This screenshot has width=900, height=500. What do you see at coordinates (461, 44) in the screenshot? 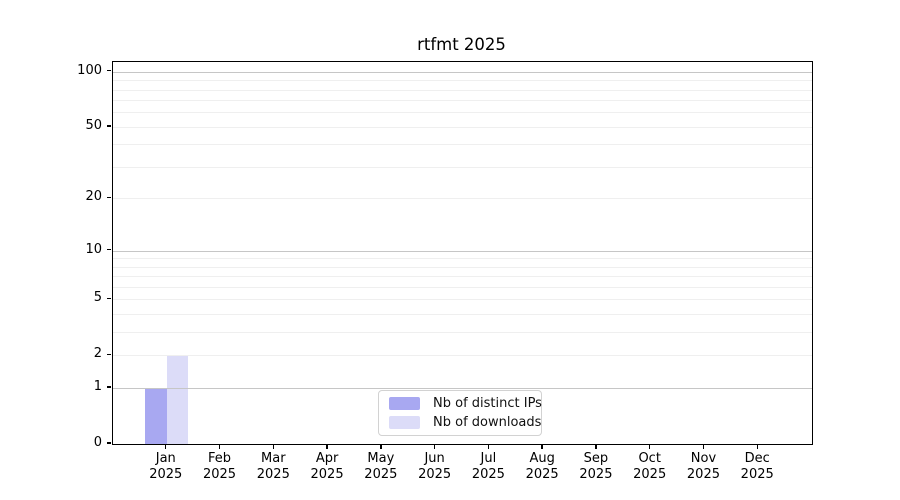
I see `chart-title: rtfmt 2025` at bounding box center [461, 44].